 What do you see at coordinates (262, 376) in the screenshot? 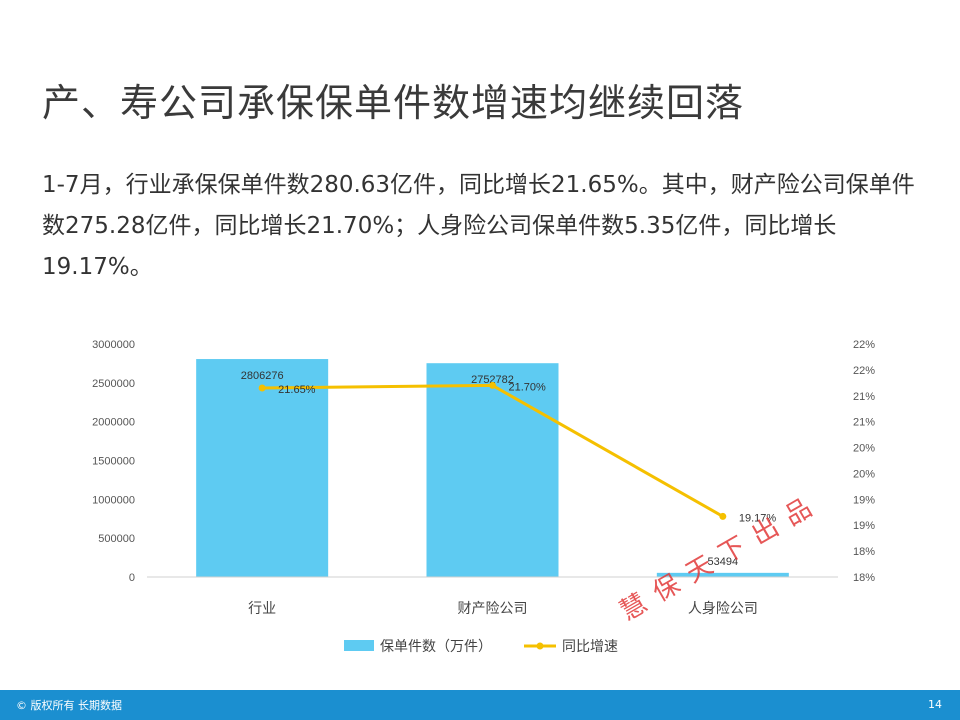
I see `bar-value-label: 2806276` at bounding box center [262, 376].